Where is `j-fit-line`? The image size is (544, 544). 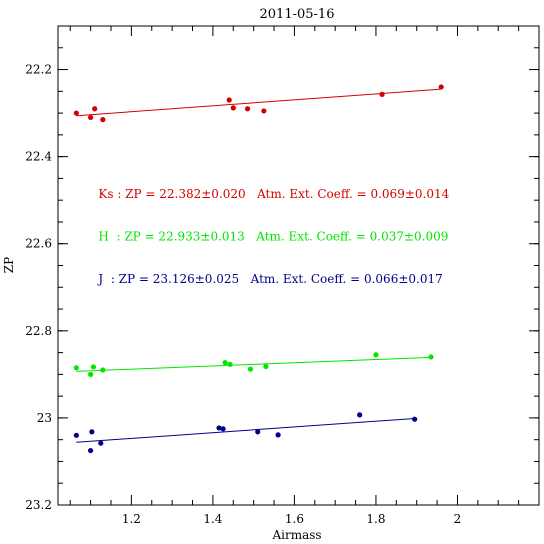
j-fit-line is located at coordinates (246, 430).